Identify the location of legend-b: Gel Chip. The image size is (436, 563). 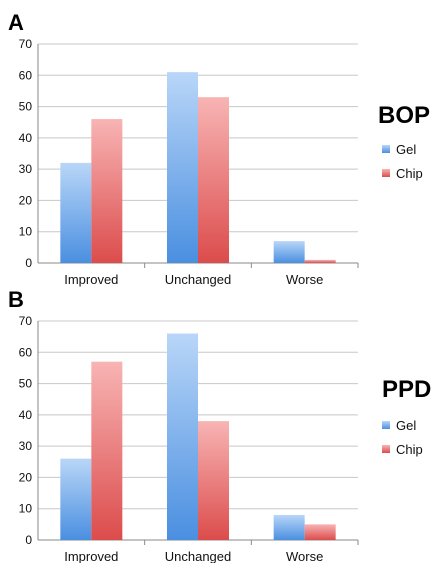
(402, 437).